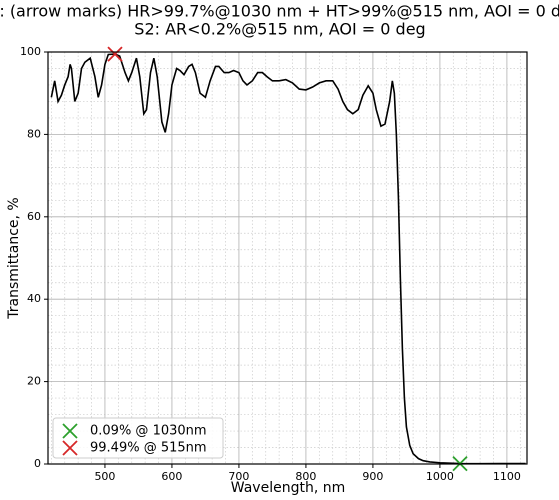  Describe the element at coordinates (30, 51) in the screenshot. I see `y-tick-label: 100` at that location.